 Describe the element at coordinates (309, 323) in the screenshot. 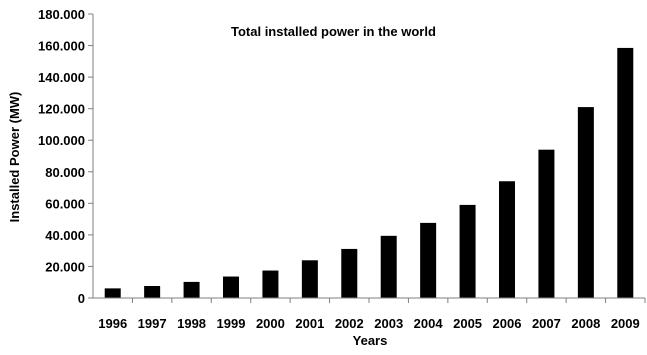

I see `x-tick-label: 2001` at that location.